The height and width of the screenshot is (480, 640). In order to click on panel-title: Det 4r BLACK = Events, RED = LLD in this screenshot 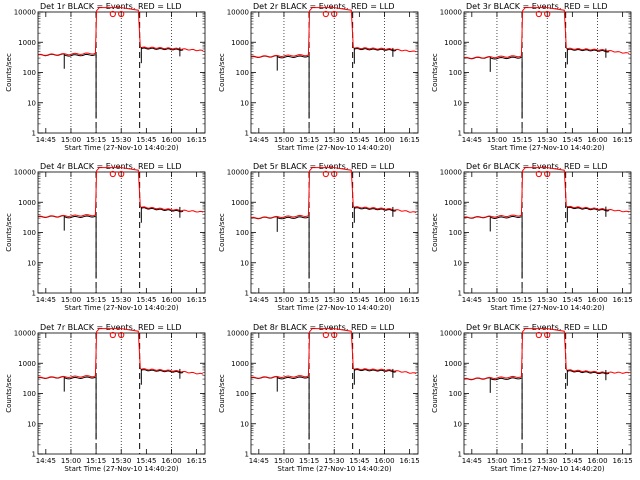, I will do `click(111, 166)`.